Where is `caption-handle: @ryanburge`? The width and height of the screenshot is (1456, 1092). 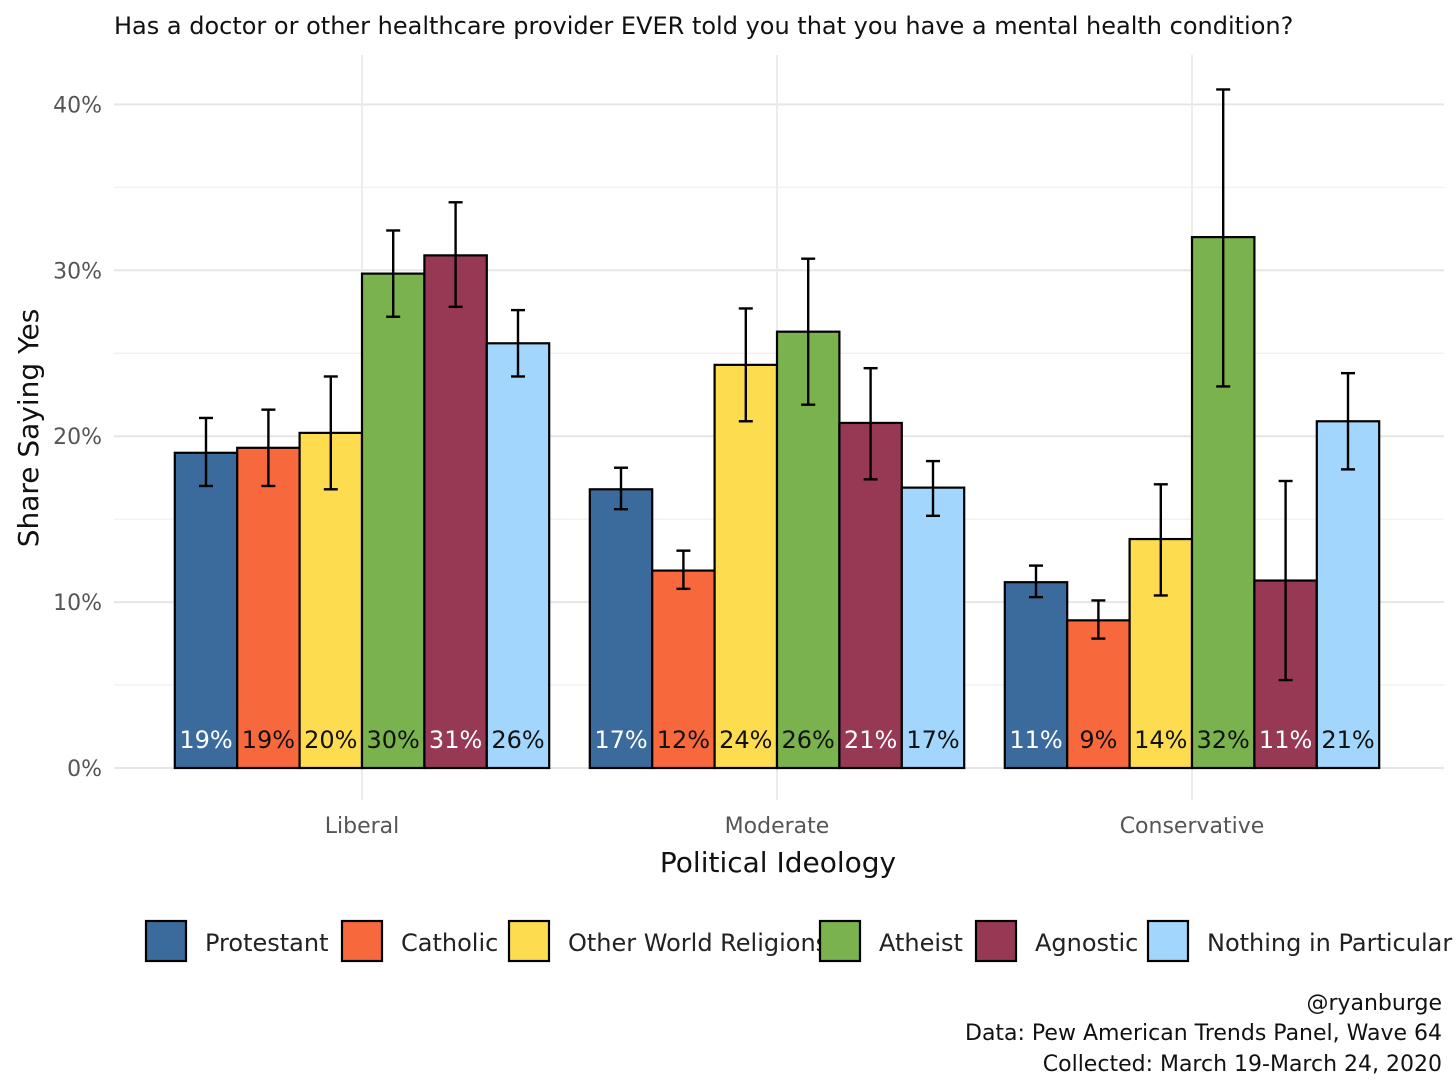
caption-handle: @ryanburge is located at coordinates (1374, 1003).